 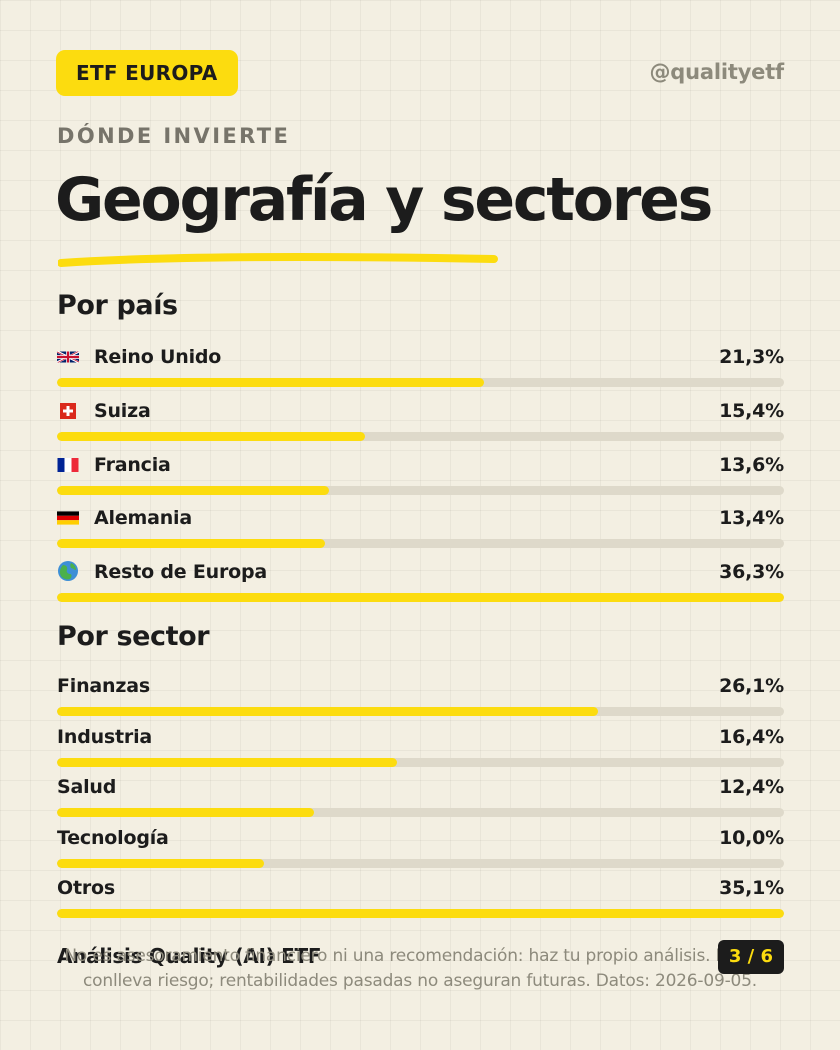 What do you see at coordinates (751, 888) in the screenshot?
I see `sector-percentage: 35,1%` at bounding box center [751, 888].